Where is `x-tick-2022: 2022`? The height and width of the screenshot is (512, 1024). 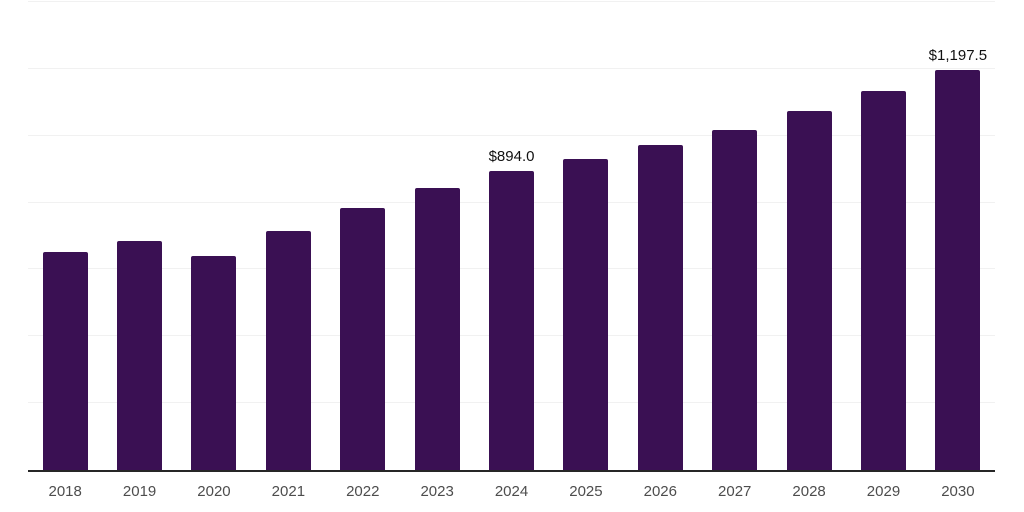
x-tick-2022: 2022 is located at coordinates (363, 491).